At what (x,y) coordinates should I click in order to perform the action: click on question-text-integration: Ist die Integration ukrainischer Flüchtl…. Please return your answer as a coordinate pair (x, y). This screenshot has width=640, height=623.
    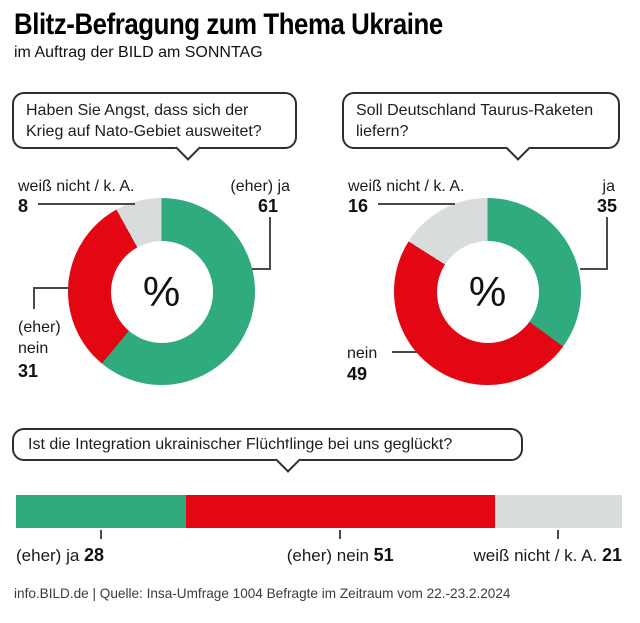
    Looking at the image, I should click on (240, 444).